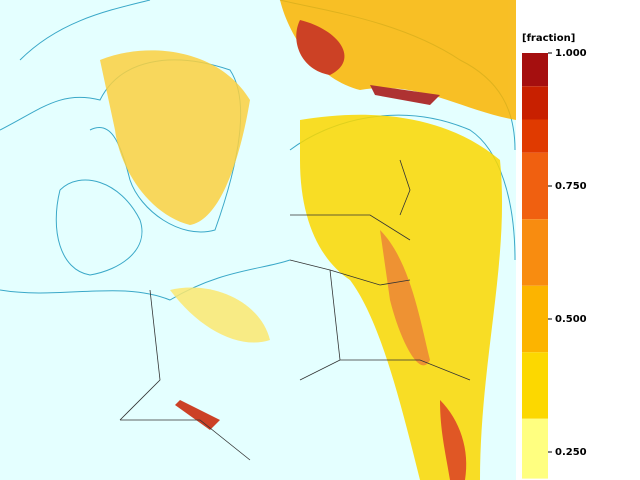 Image resolution: width=640 pixels, height=480 pixels. What do you see at coordinates (571, 53) in the screenshot?
I see `colorbar-tick-label: 1.000` at bounding box center [571, 53].